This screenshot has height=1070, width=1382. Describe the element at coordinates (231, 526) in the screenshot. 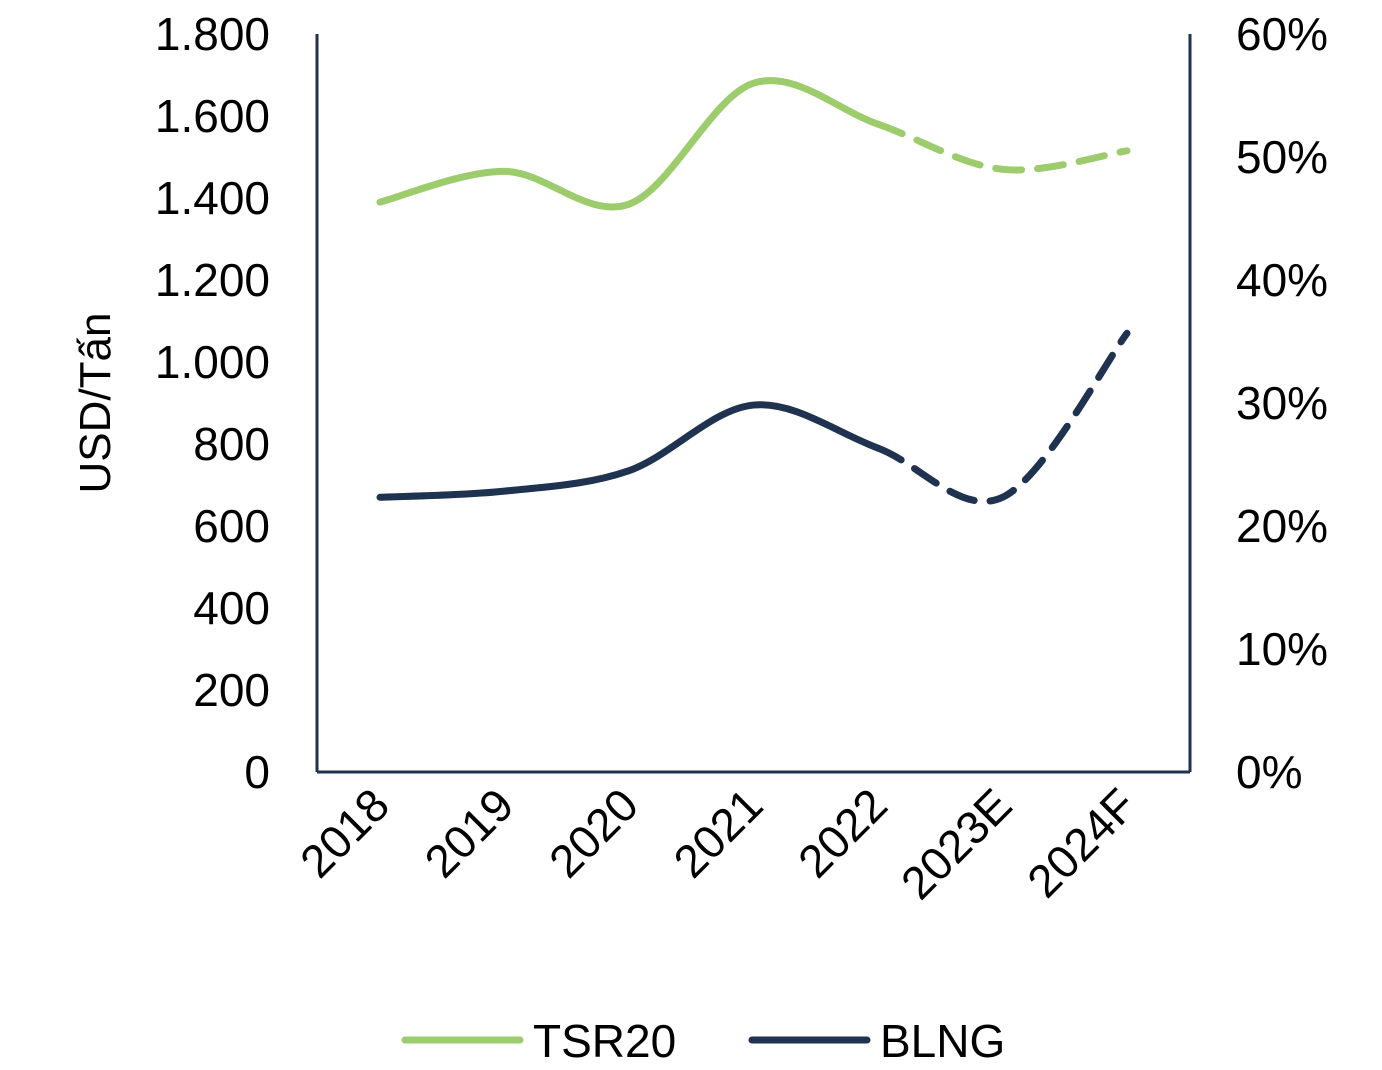

I see `left-tick-label: 600` at that location.